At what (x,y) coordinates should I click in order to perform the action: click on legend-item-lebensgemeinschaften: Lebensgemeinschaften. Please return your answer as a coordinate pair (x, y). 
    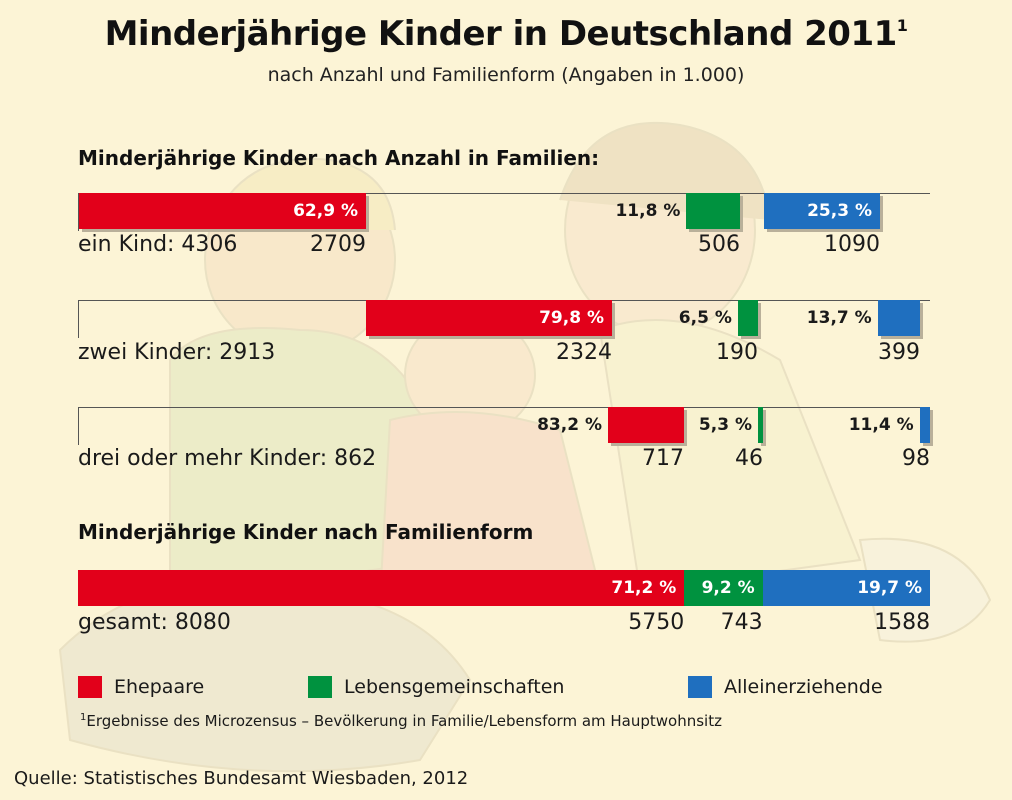
    Looking at the image, I should click on (436, 687).